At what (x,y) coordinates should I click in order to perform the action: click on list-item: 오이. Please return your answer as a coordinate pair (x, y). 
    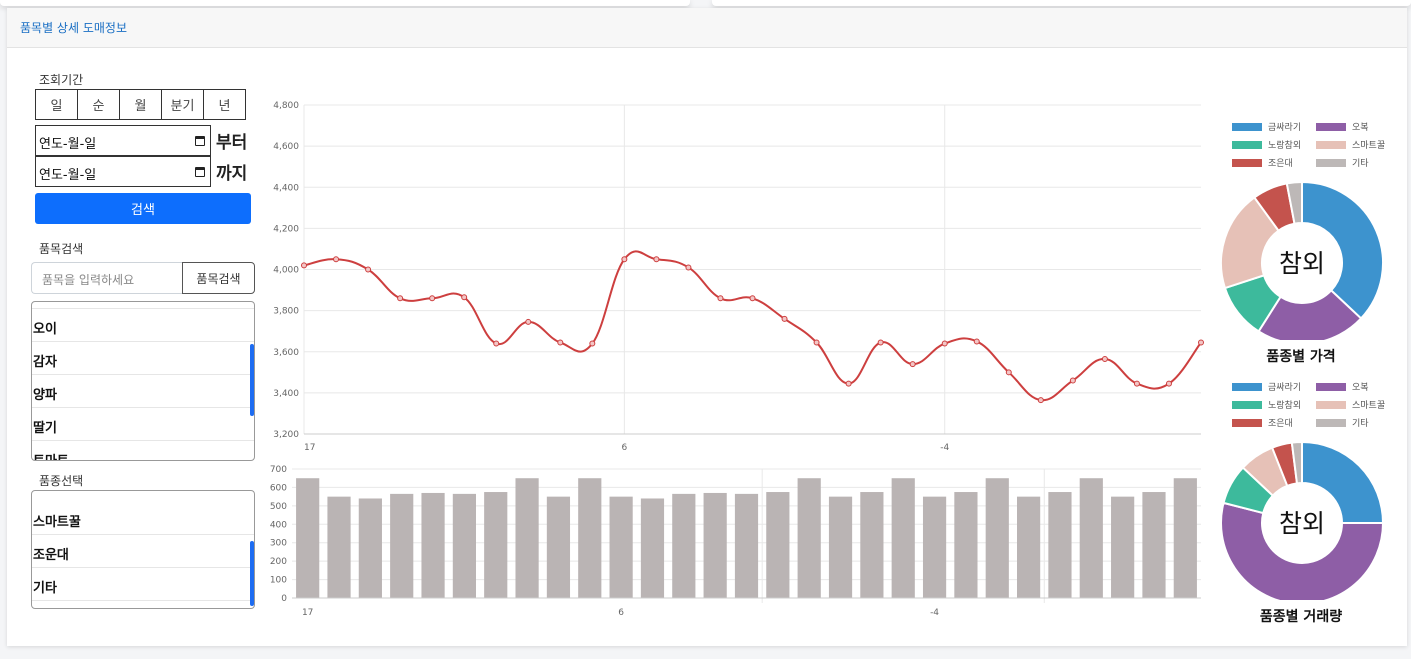
    Looking at the image, I should click on (143, 325).